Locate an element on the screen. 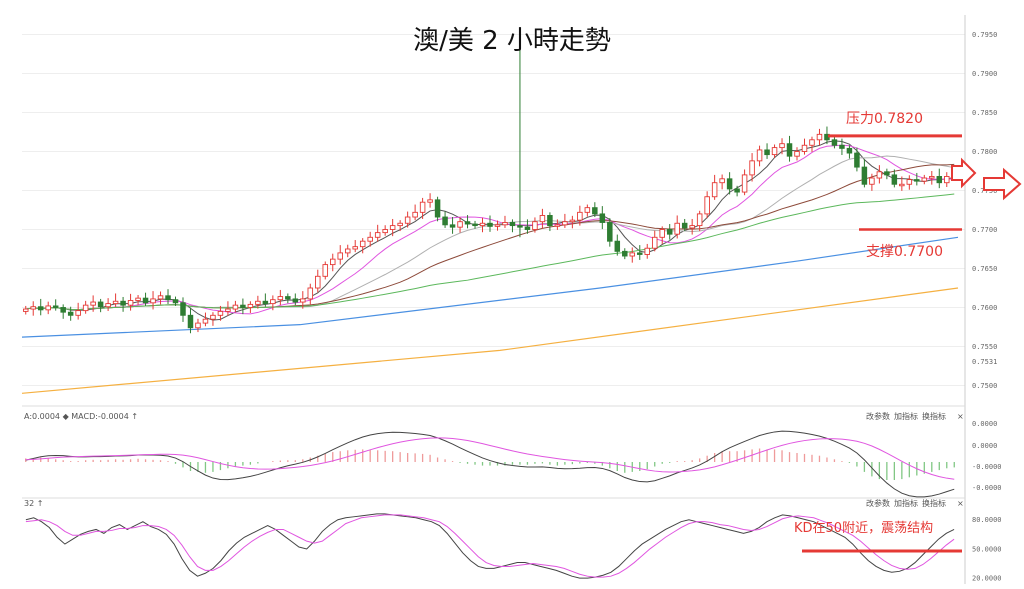  macd-legend: A:0.0004 ◆ MACD:-0.0004 ↑ is located at coordinates (81, 416).